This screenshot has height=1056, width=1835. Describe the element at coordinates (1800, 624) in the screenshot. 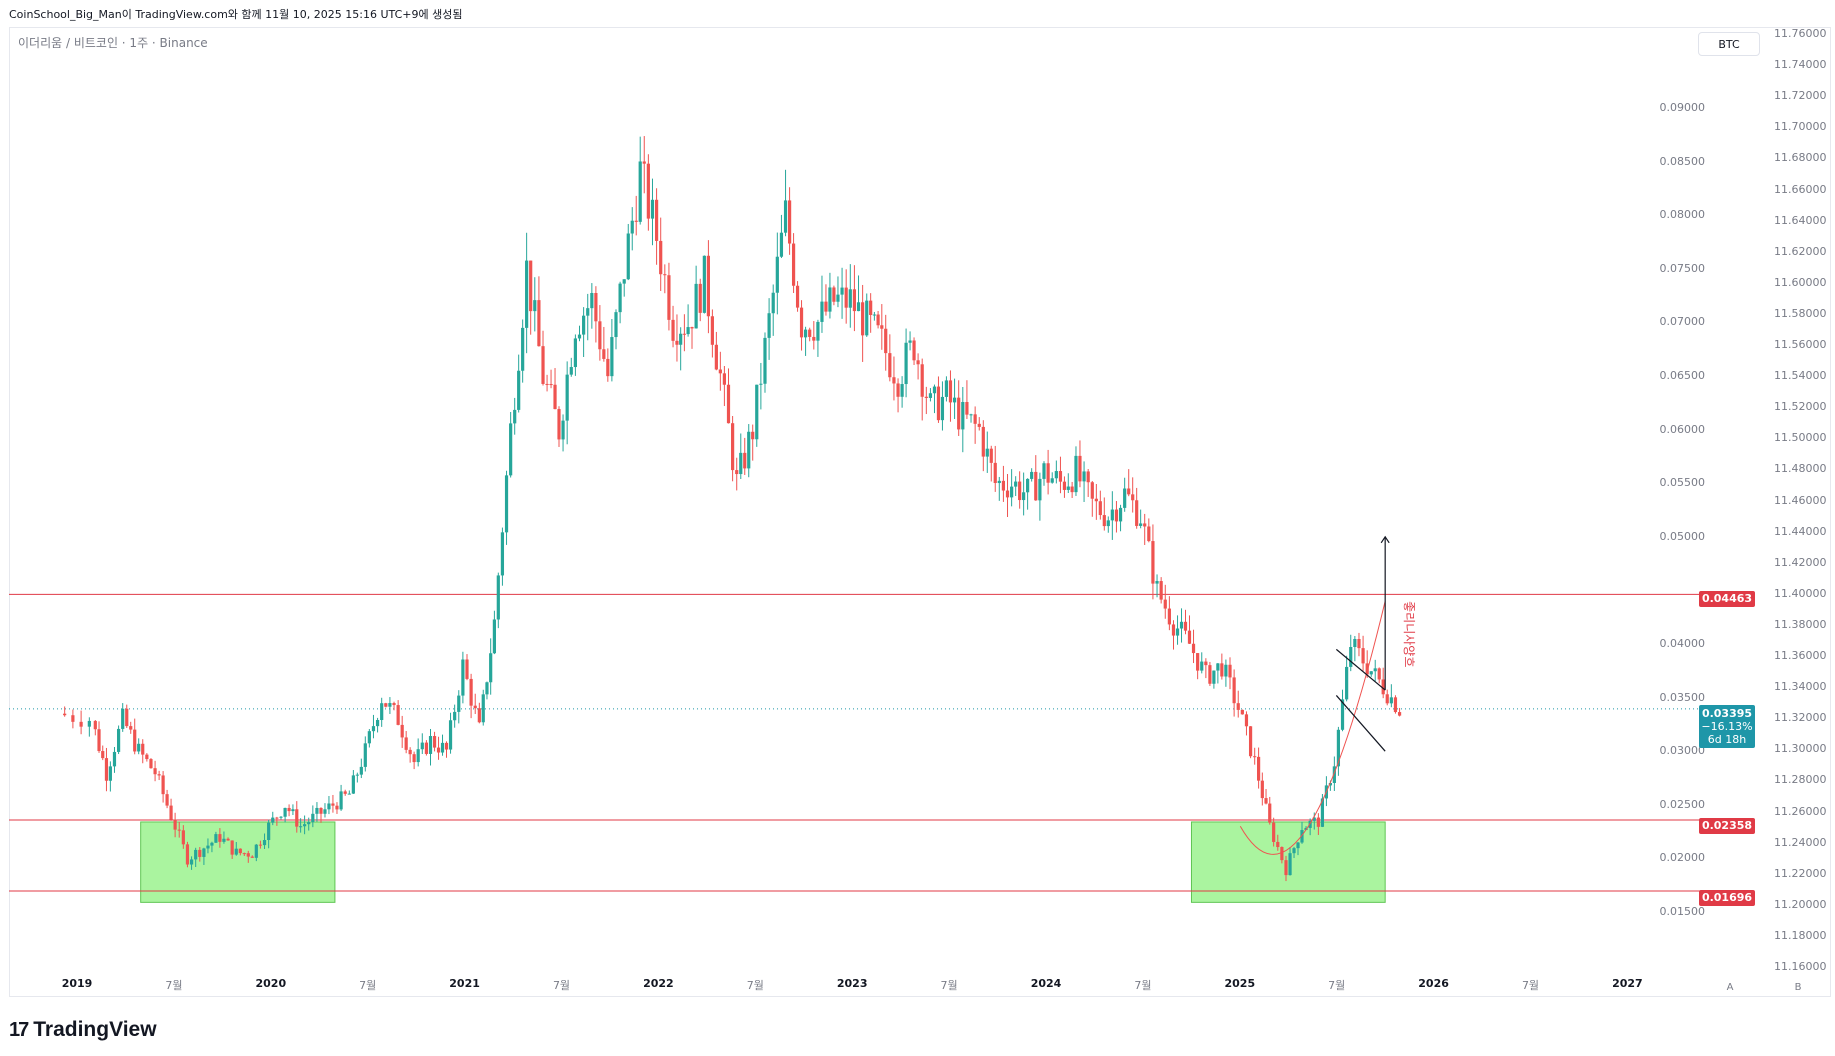

I see `secondary-axis-label: 11.38000` at that location.